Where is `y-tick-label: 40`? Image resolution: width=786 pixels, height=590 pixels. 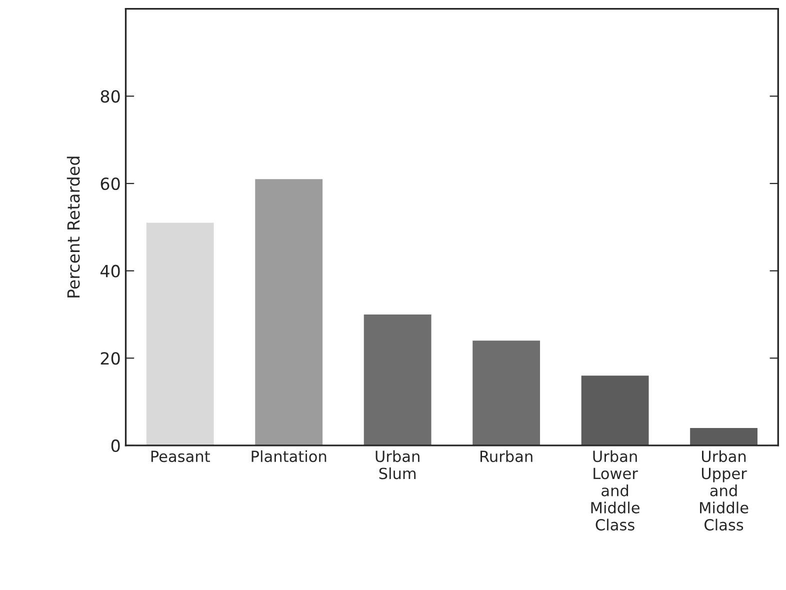 y-tick-label: 40 is located at coordinates (110, 271).